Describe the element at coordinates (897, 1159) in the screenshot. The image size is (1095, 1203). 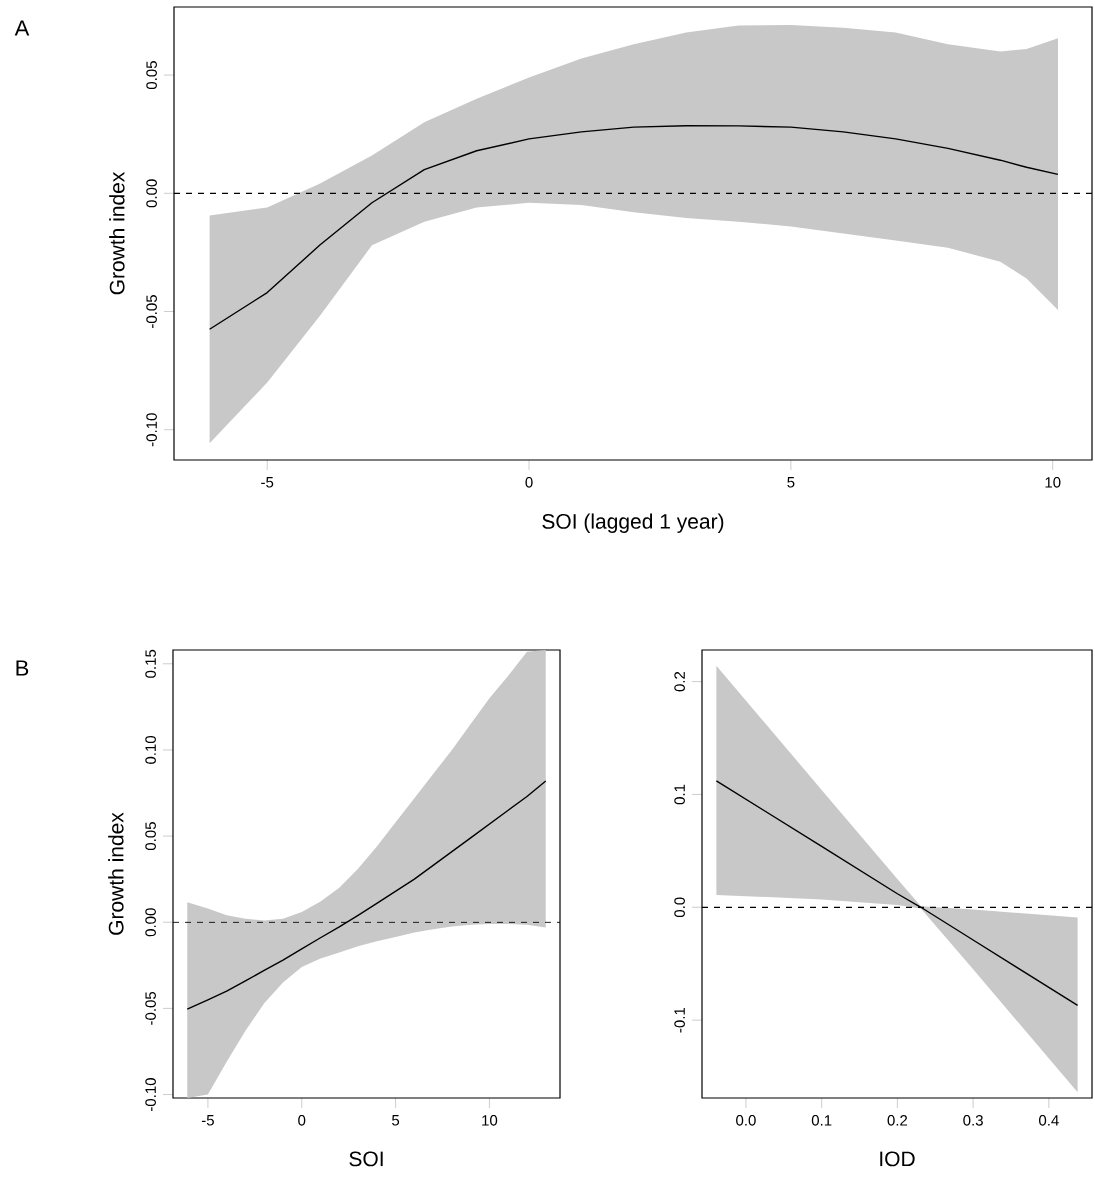
I see `x-axis-title: IOD` at that location.